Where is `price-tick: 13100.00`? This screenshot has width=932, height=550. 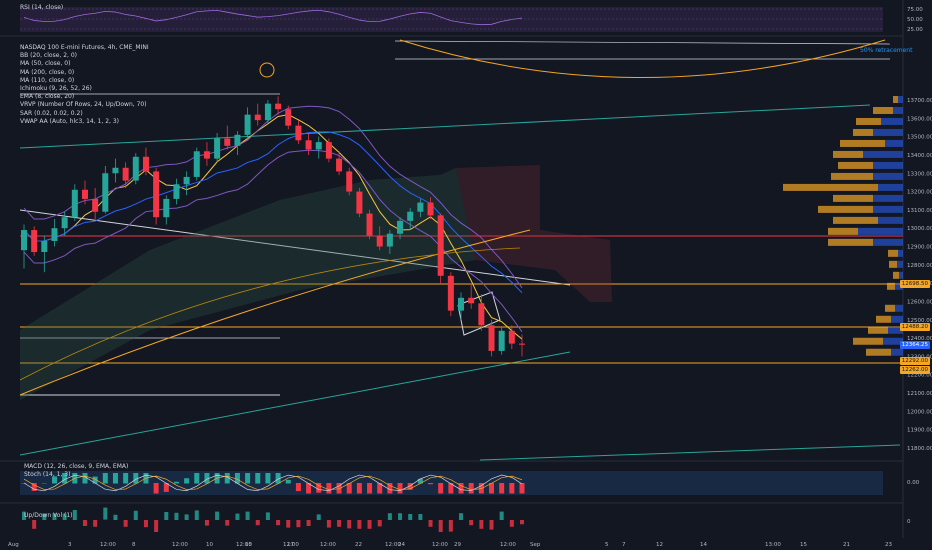 price-tick: 13100.00 is located at coordinates (919, 211).